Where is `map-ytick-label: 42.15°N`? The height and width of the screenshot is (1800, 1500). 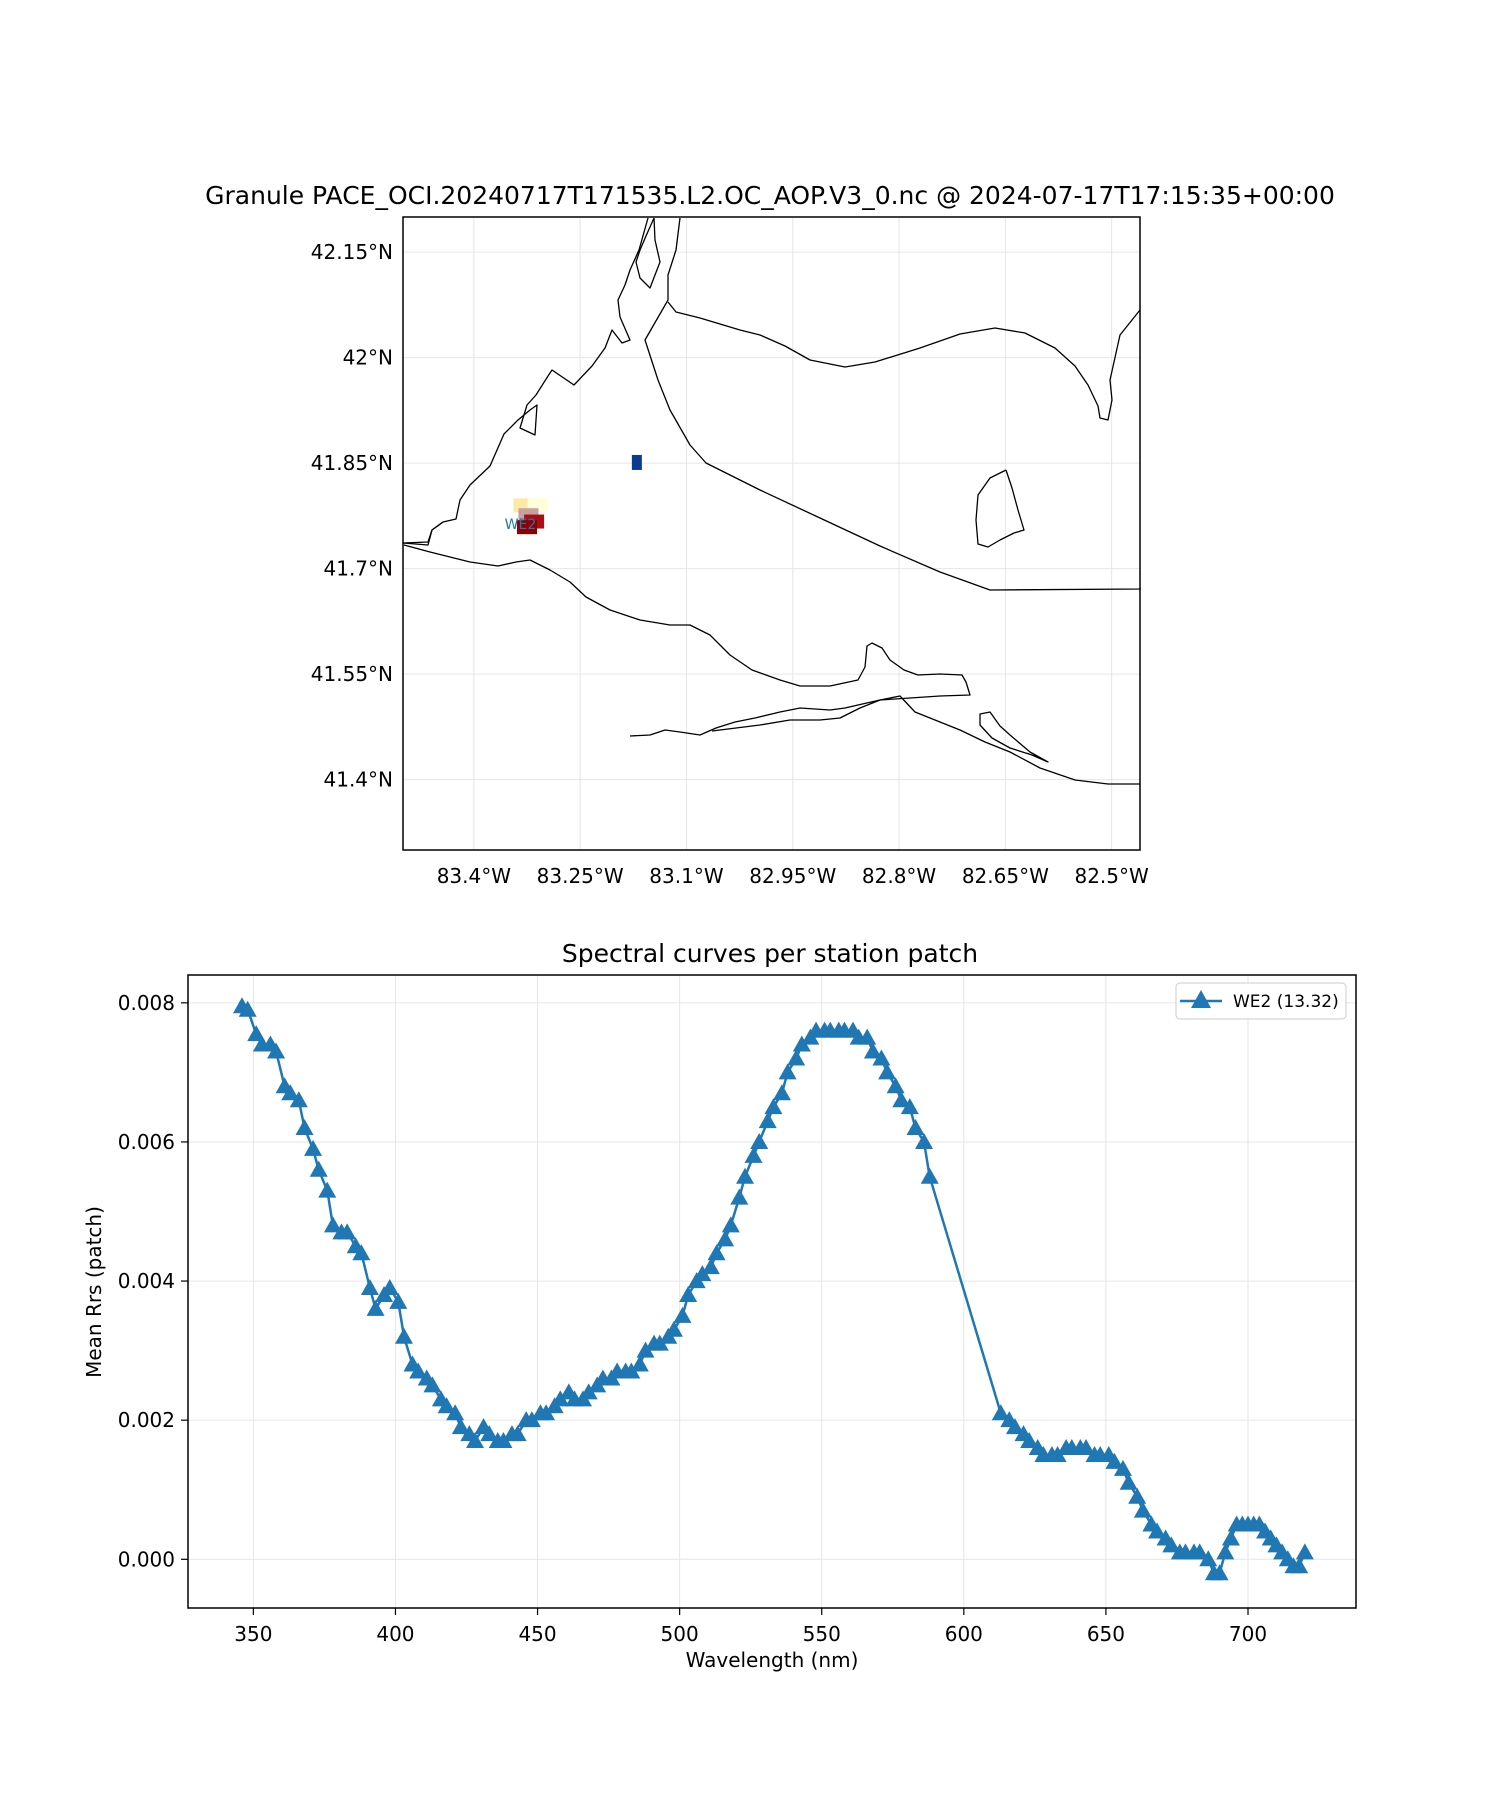
map-ytick-label: 42.15°N is located at coordinates (352, 252).